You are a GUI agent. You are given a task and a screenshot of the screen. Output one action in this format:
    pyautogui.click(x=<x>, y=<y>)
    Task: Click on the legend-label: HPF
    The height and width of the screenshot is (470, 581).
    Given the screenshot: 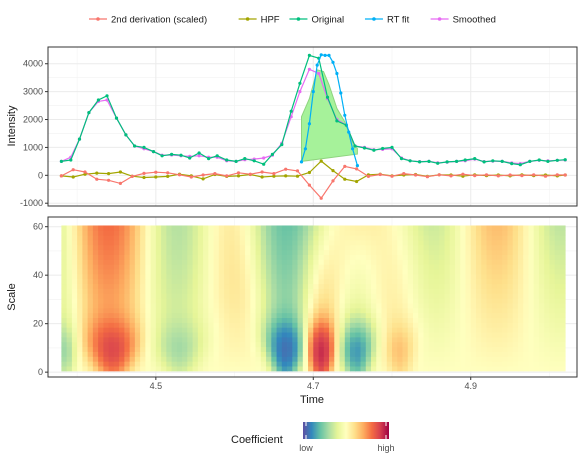 What is the action you would take?
    pyautogui.click(x=270, y=20)
    